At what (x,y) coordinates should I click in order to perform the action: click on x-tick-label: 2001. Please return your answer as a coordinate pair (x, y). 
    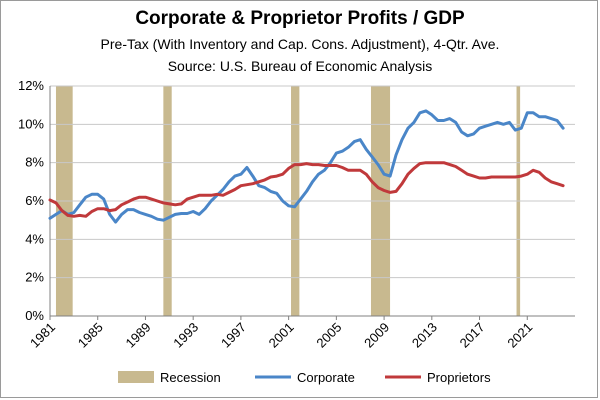
    Looking at the image, I should click on (281, 335).